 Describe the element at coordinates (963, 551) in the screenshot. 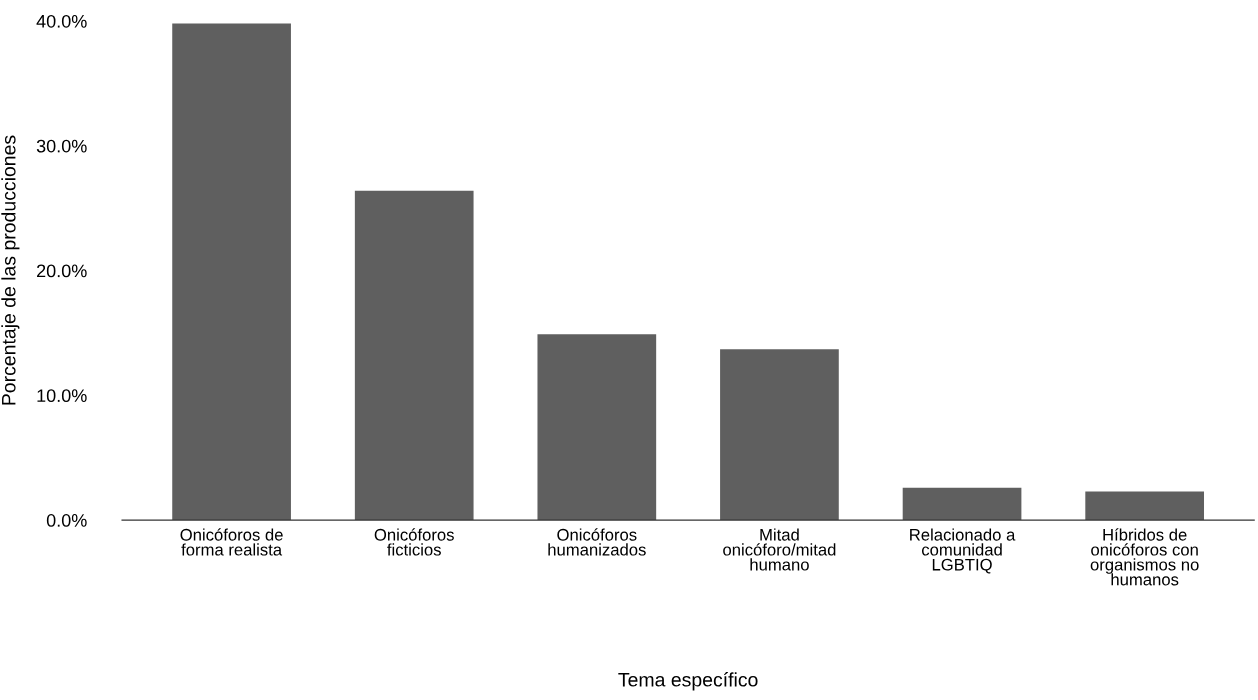

I see `x-tick-label: Relacionado a comunidad LGBTIQ` at that location.